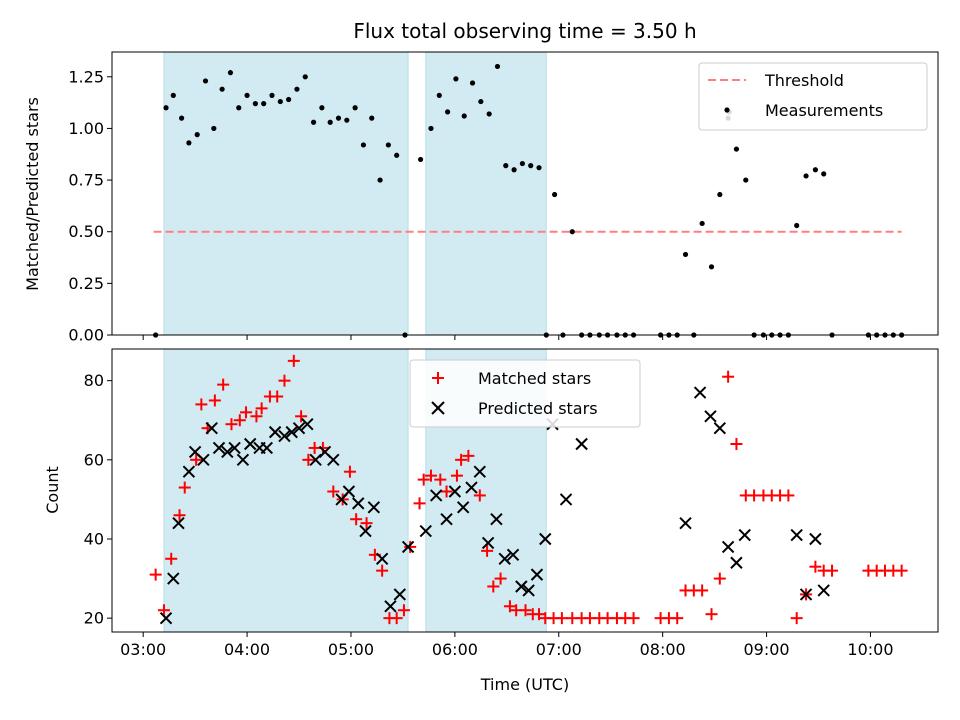 The height and width of the screenshot is (720, 960). What do you see at coordinates (247, 649) in the screenshot?
I see `x-tick-label: 04:00` at bounding box center [247, 649].